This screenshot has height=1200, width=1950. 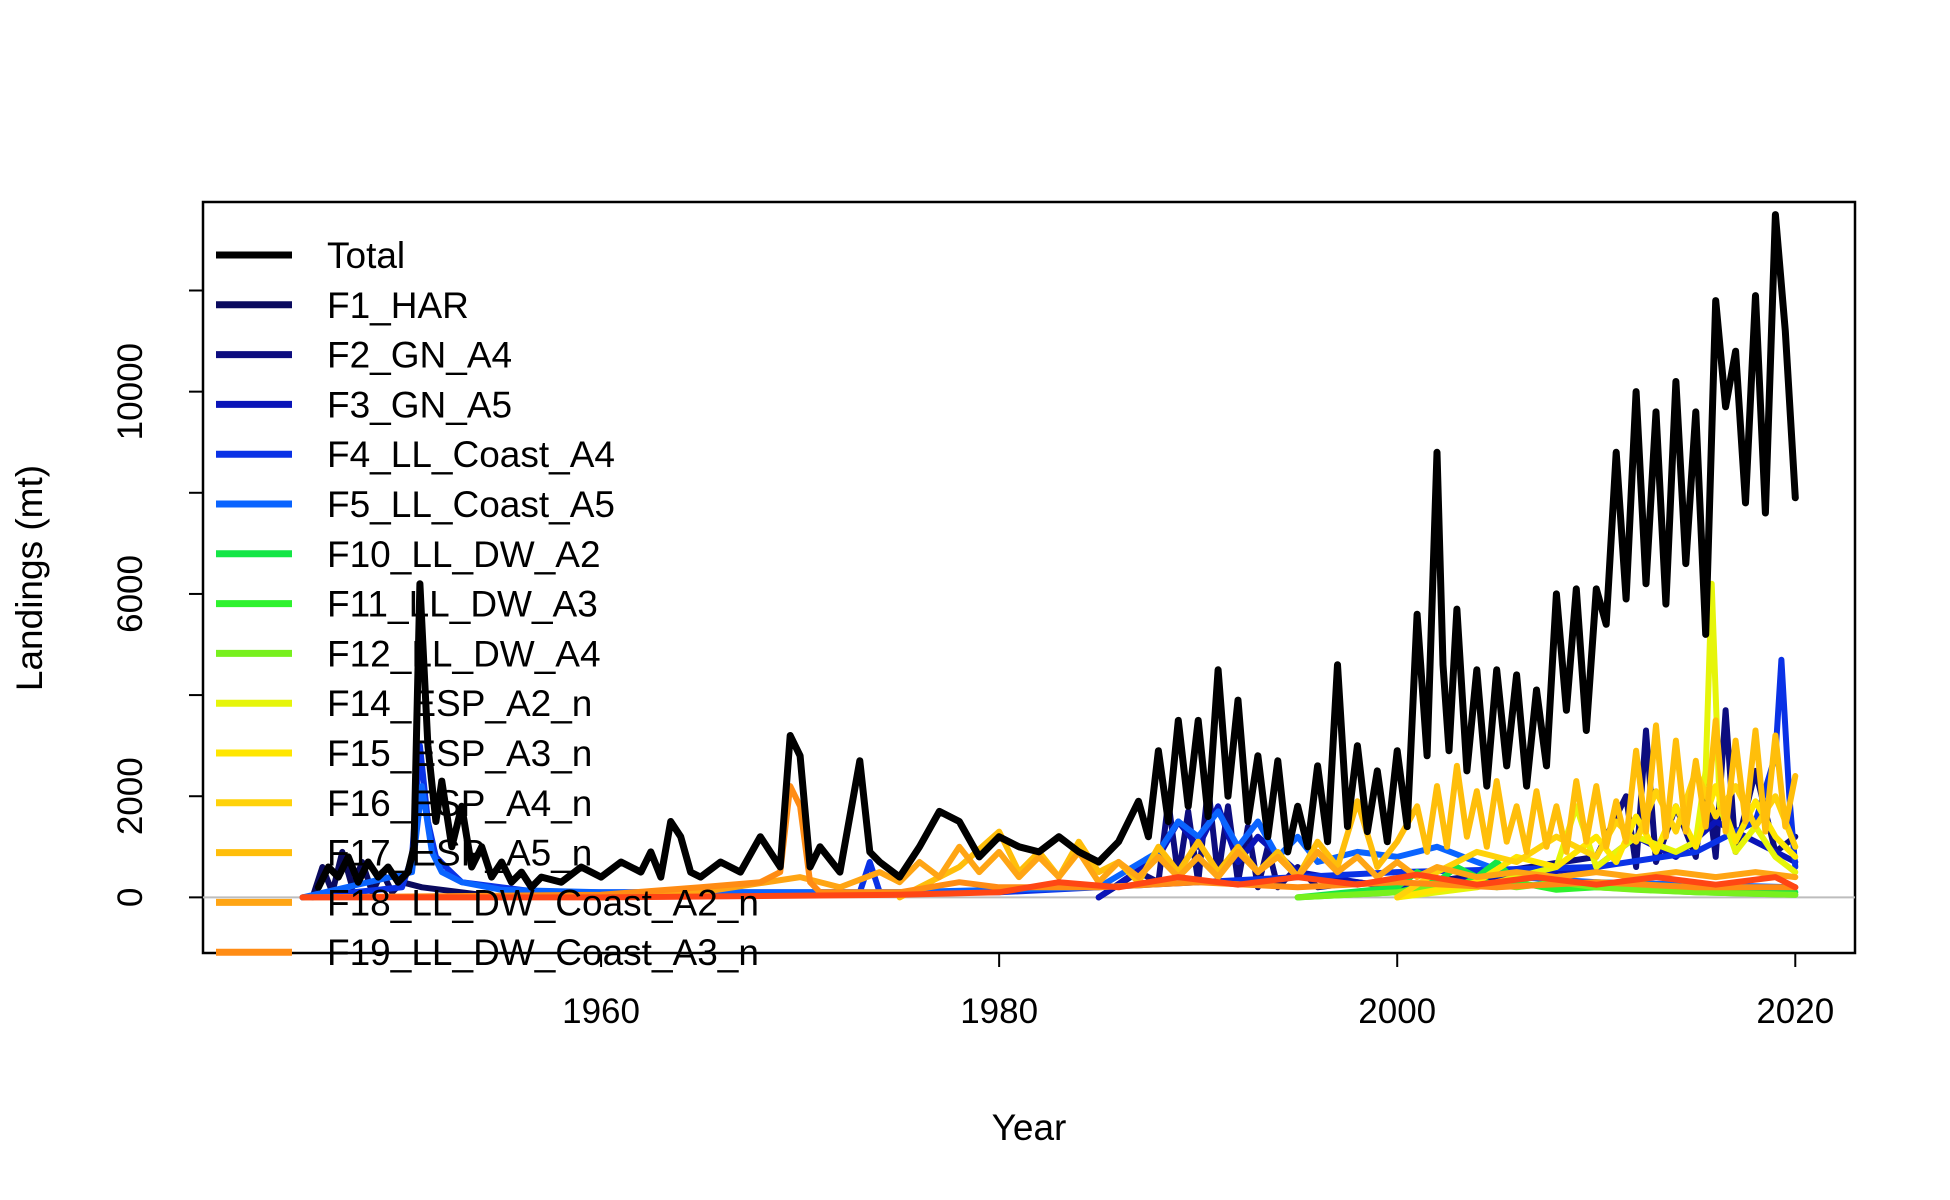 I want to click on legend-label: F3_GN_A5, so click(x=419, y=404).